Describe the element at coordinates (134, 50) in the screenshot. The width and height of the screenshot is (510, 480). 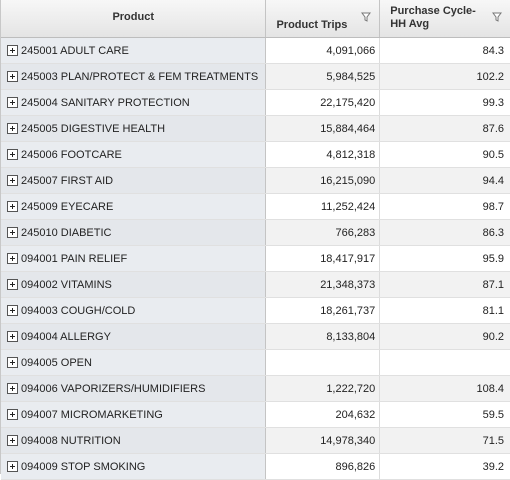
I see `product-cell: 245001 ADULT CARE` at that location.